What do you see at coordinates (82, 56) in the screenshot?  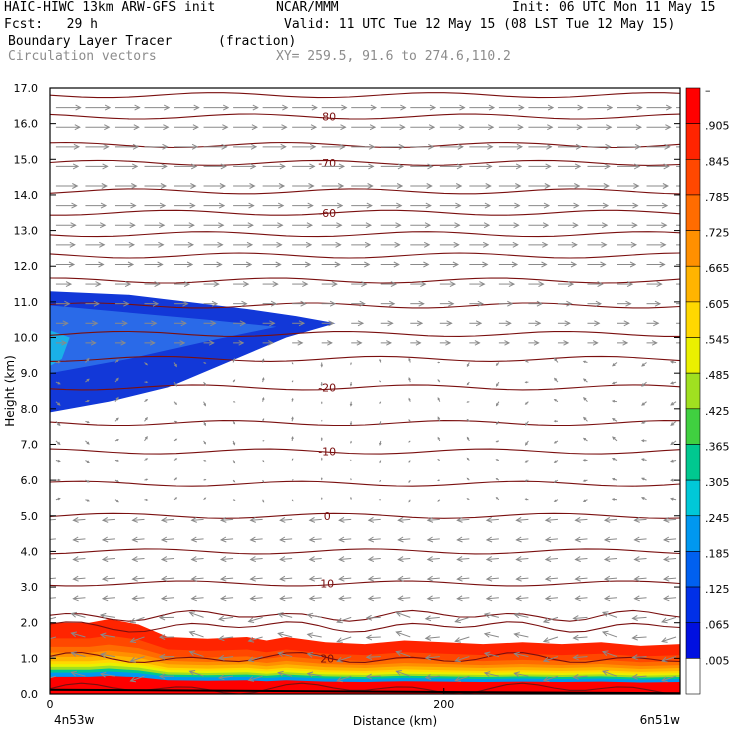 I see `vector-label: Circulation vectors` at bounding box center [82, 56].